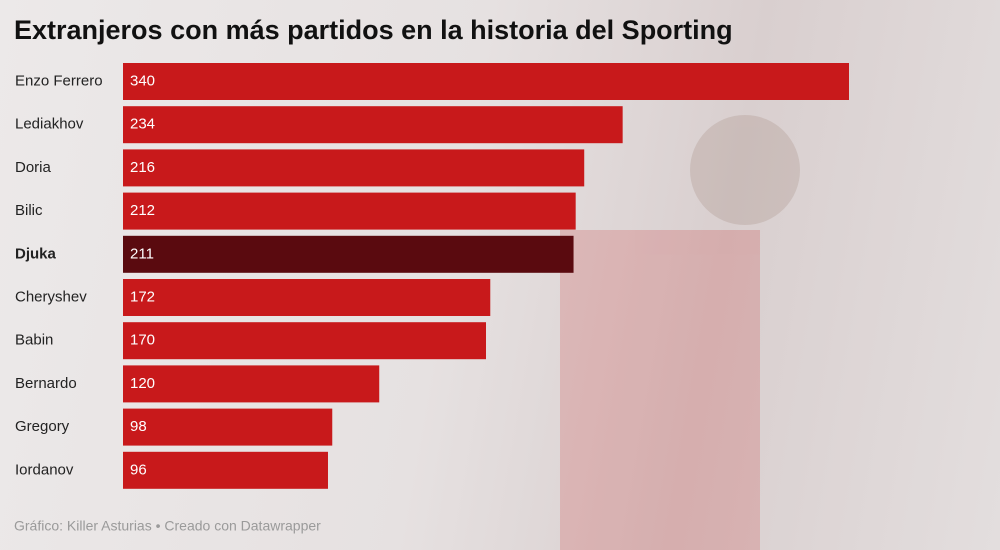 The height and width of the screenshot is (550, 1000). What do you see at coordinates (36, 253) in the screenshot?
I see `category-label: Djuka` at bounding box center [36, 253].